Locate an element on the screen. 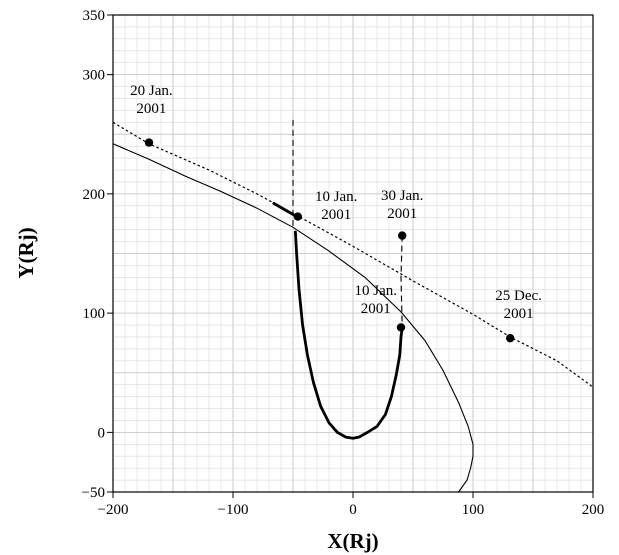 This screenshot has width=619, height=555. y-tick-label: 200 is located at coordinates (94, 195).